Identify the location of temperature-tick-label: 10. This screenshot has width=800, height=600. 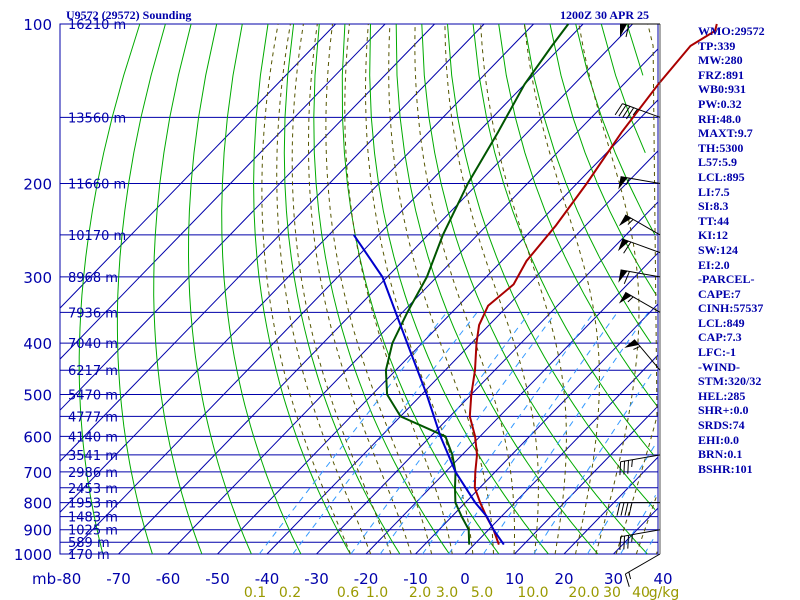
(514, 579).